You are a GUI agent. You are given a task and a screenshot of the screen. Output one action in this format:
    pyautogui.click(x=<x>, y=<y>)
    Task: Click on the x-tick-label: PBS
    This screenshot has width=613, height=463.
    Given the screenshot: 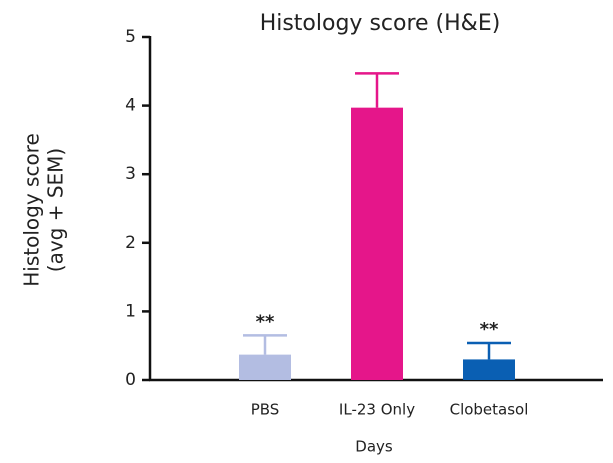 What is the action you would take?
    pyautogui.click(x=265, y=410)
    